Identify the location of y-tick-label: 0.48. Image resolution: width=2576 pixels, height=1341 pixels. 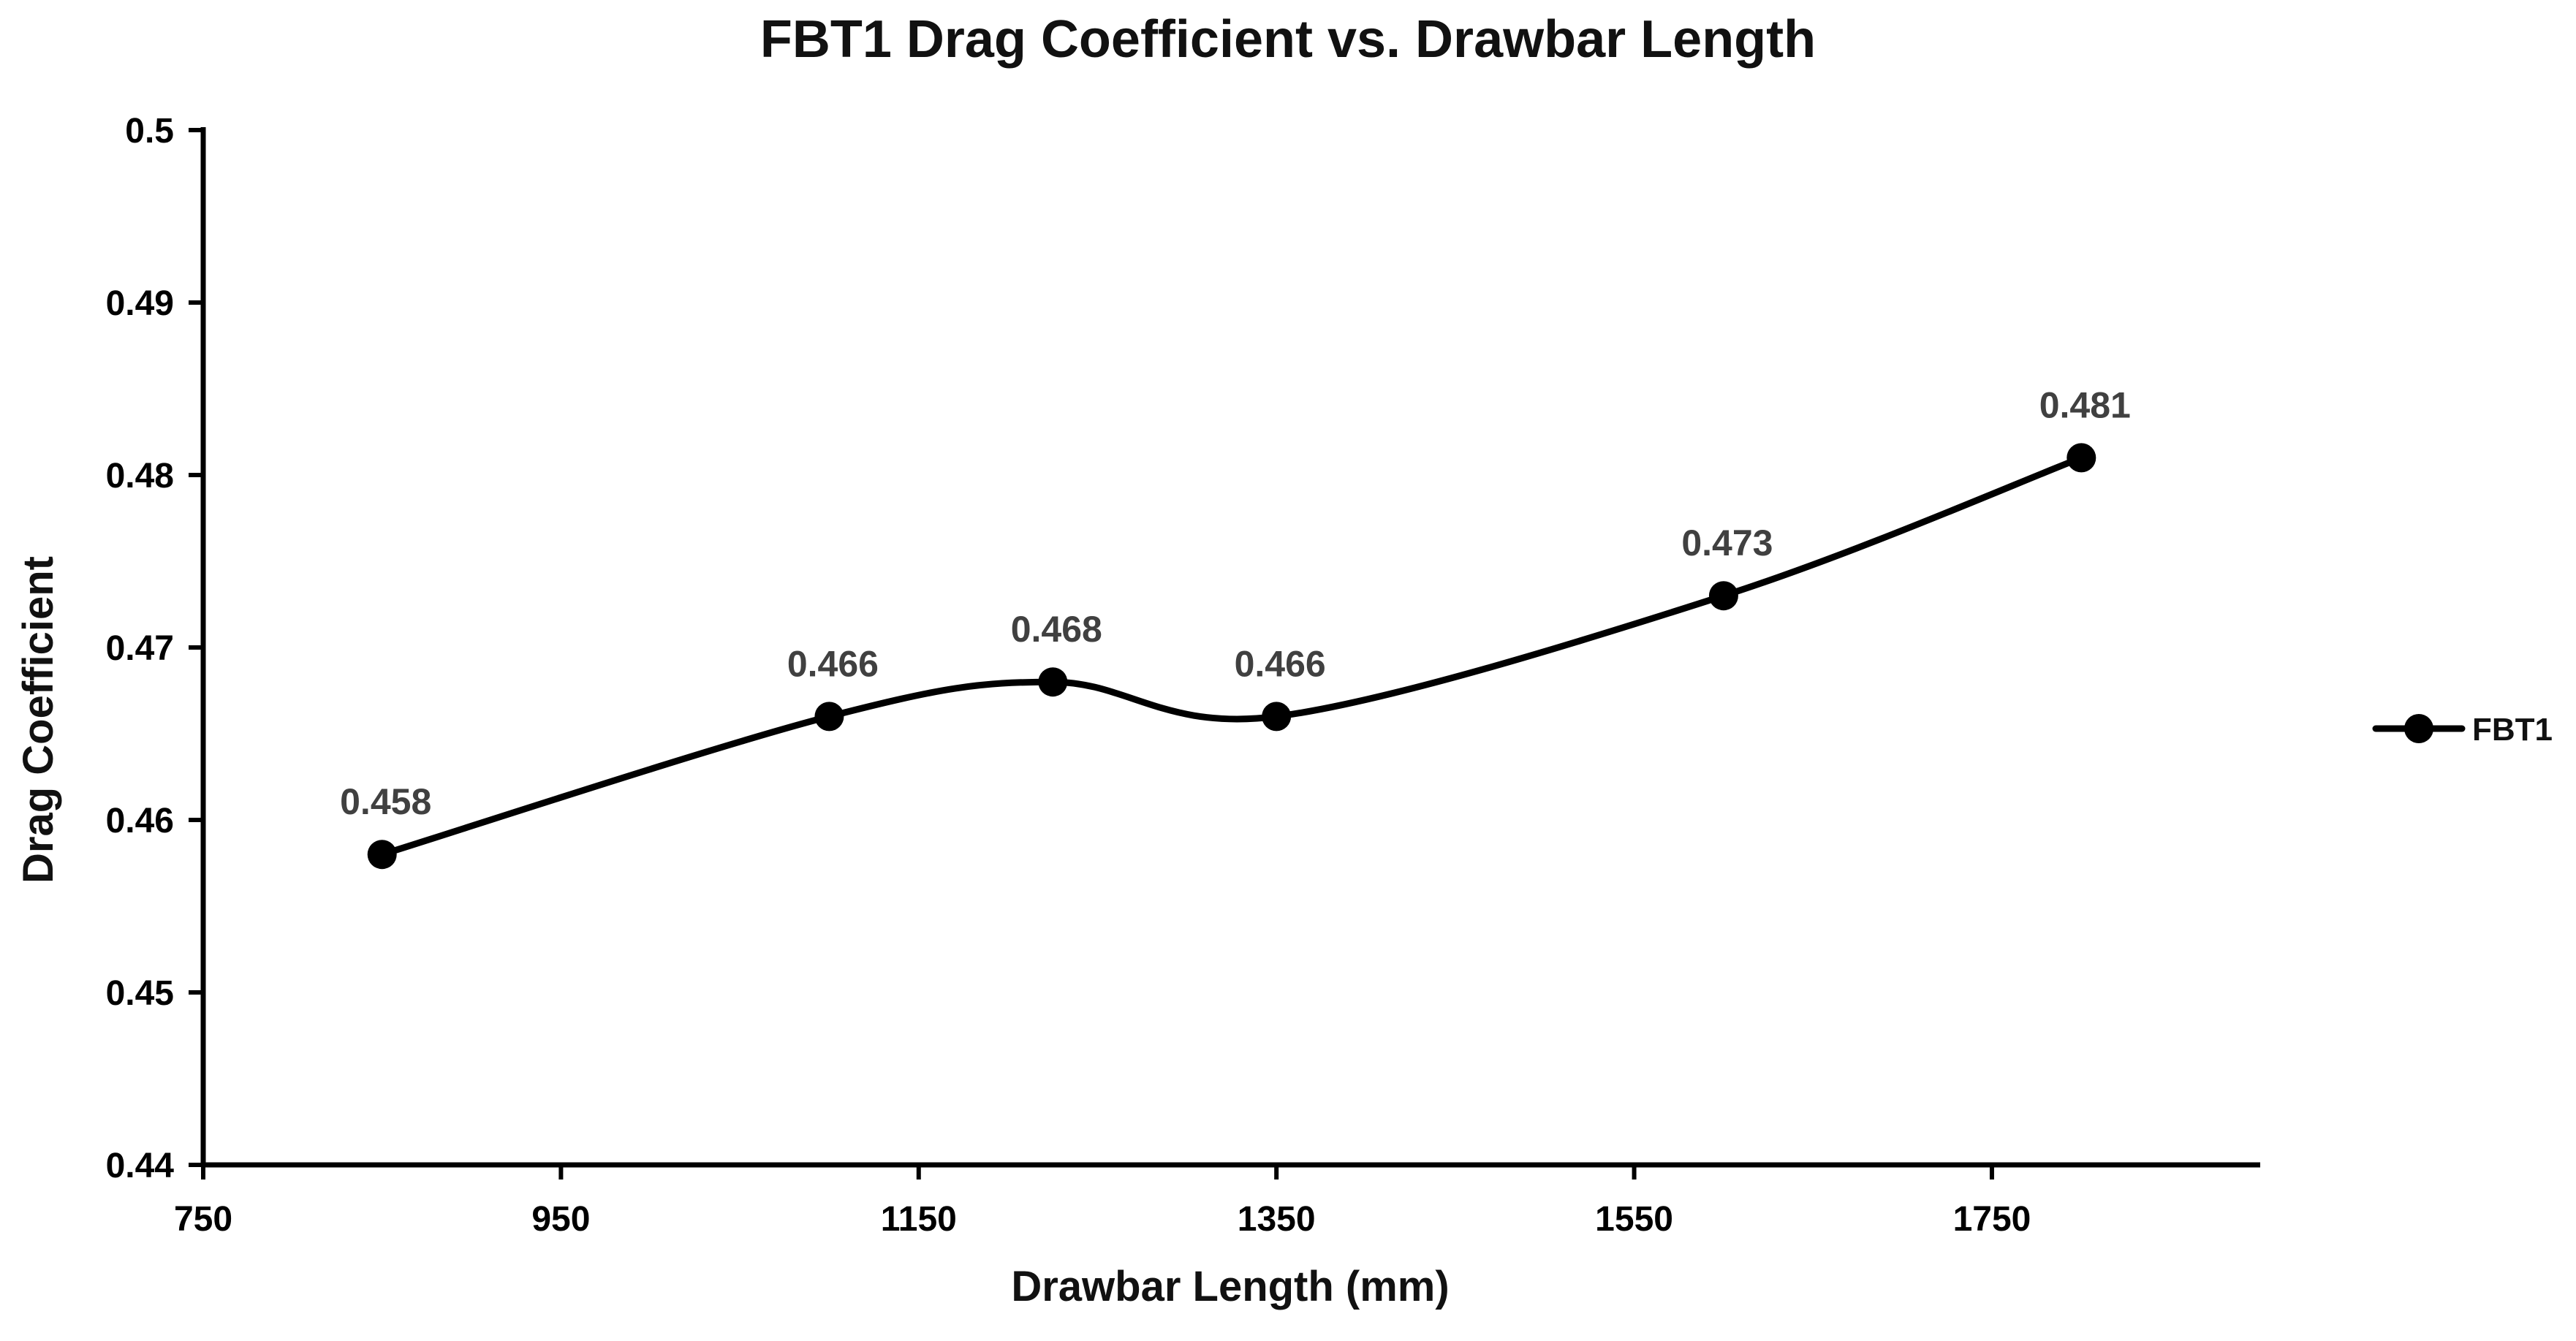
(140, 476).